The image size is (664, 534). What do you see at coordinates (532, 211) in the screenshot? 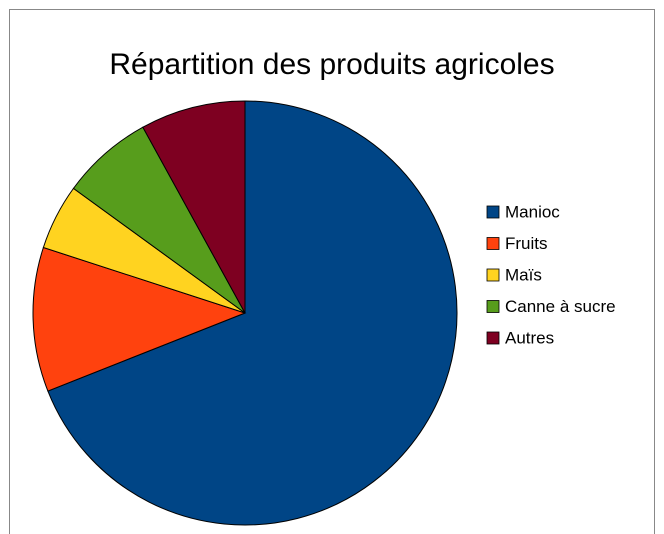
I see `legend-label: Manioc` at bounding box center [532, 211].